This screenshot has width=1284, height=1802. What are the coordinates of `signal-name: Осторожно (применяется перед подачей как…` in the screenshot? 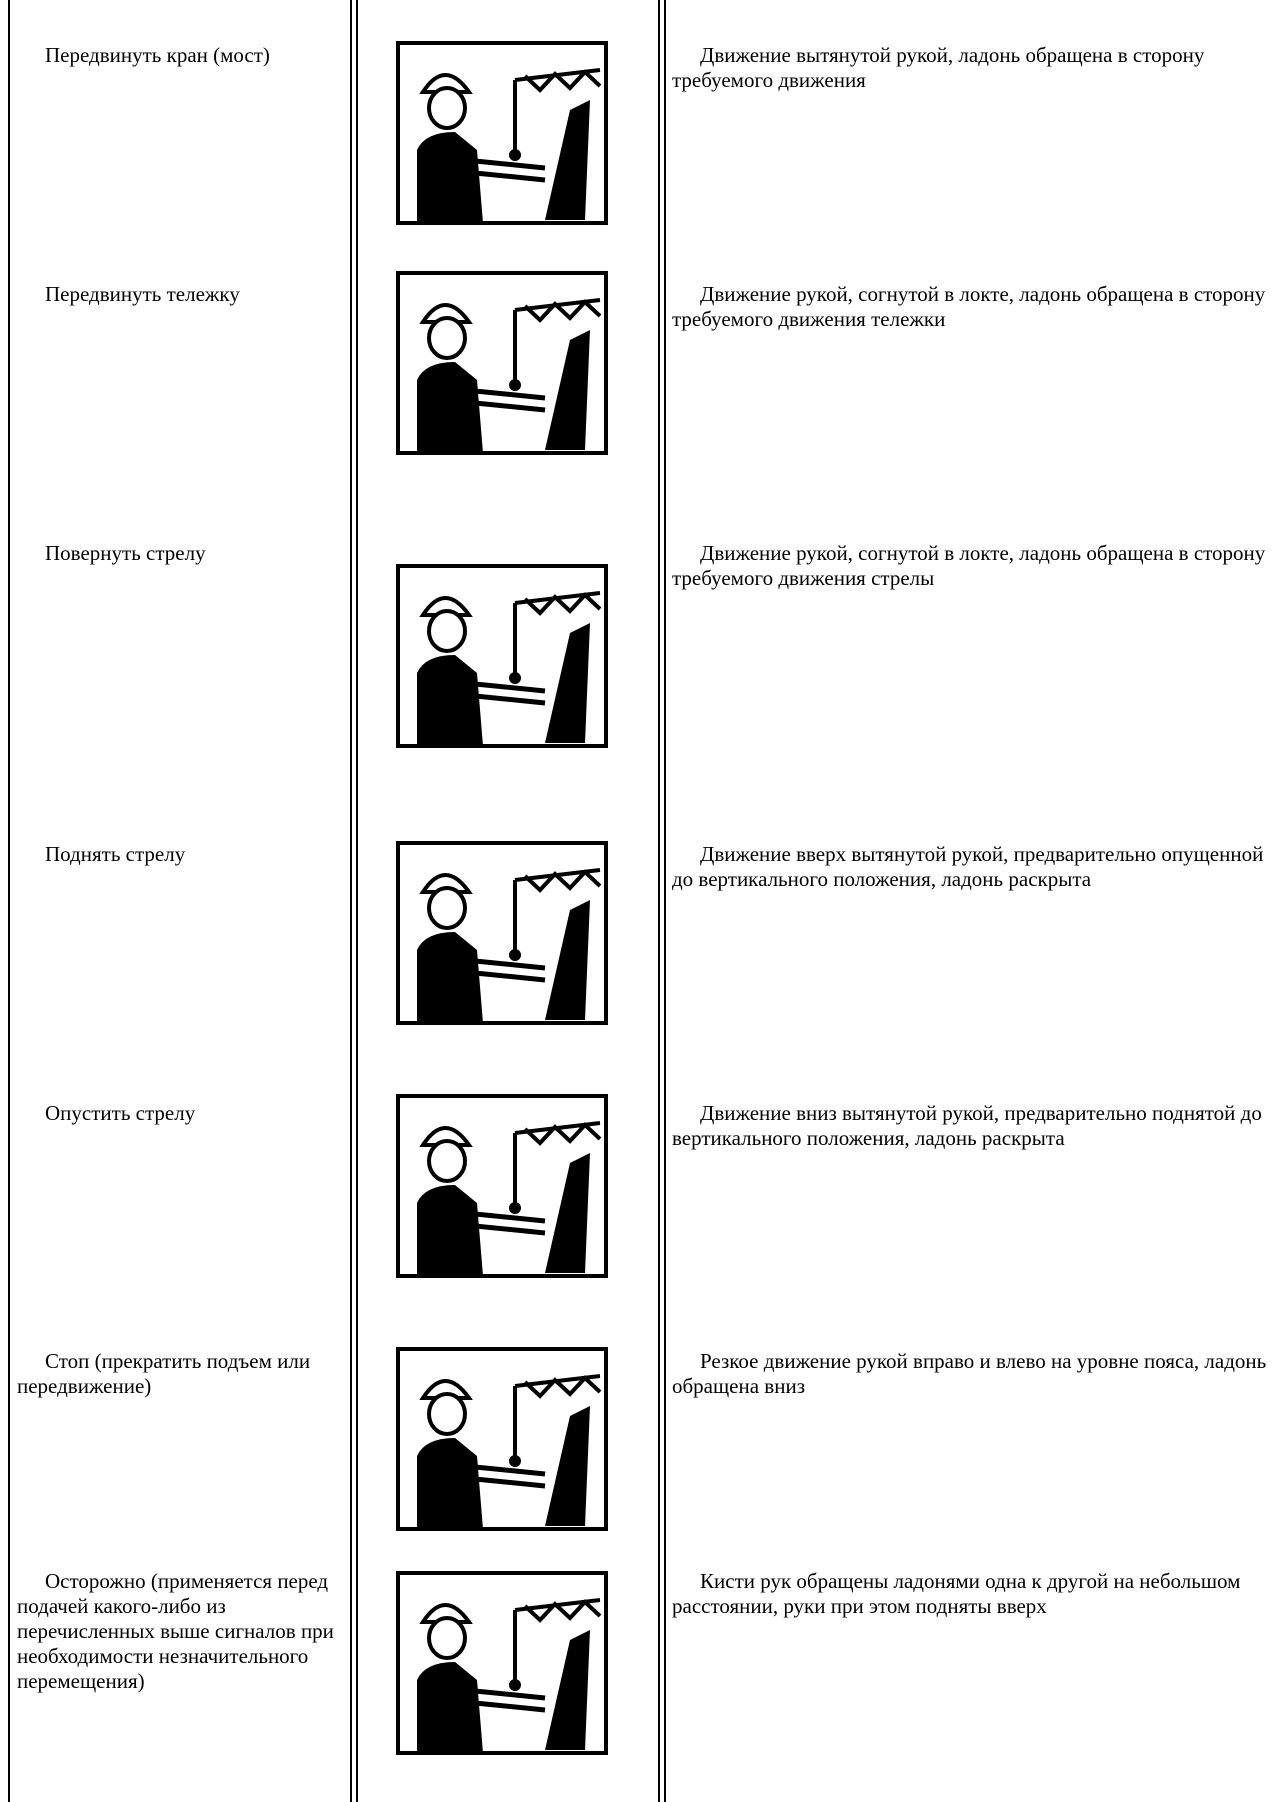 It's located at (175, 1631).